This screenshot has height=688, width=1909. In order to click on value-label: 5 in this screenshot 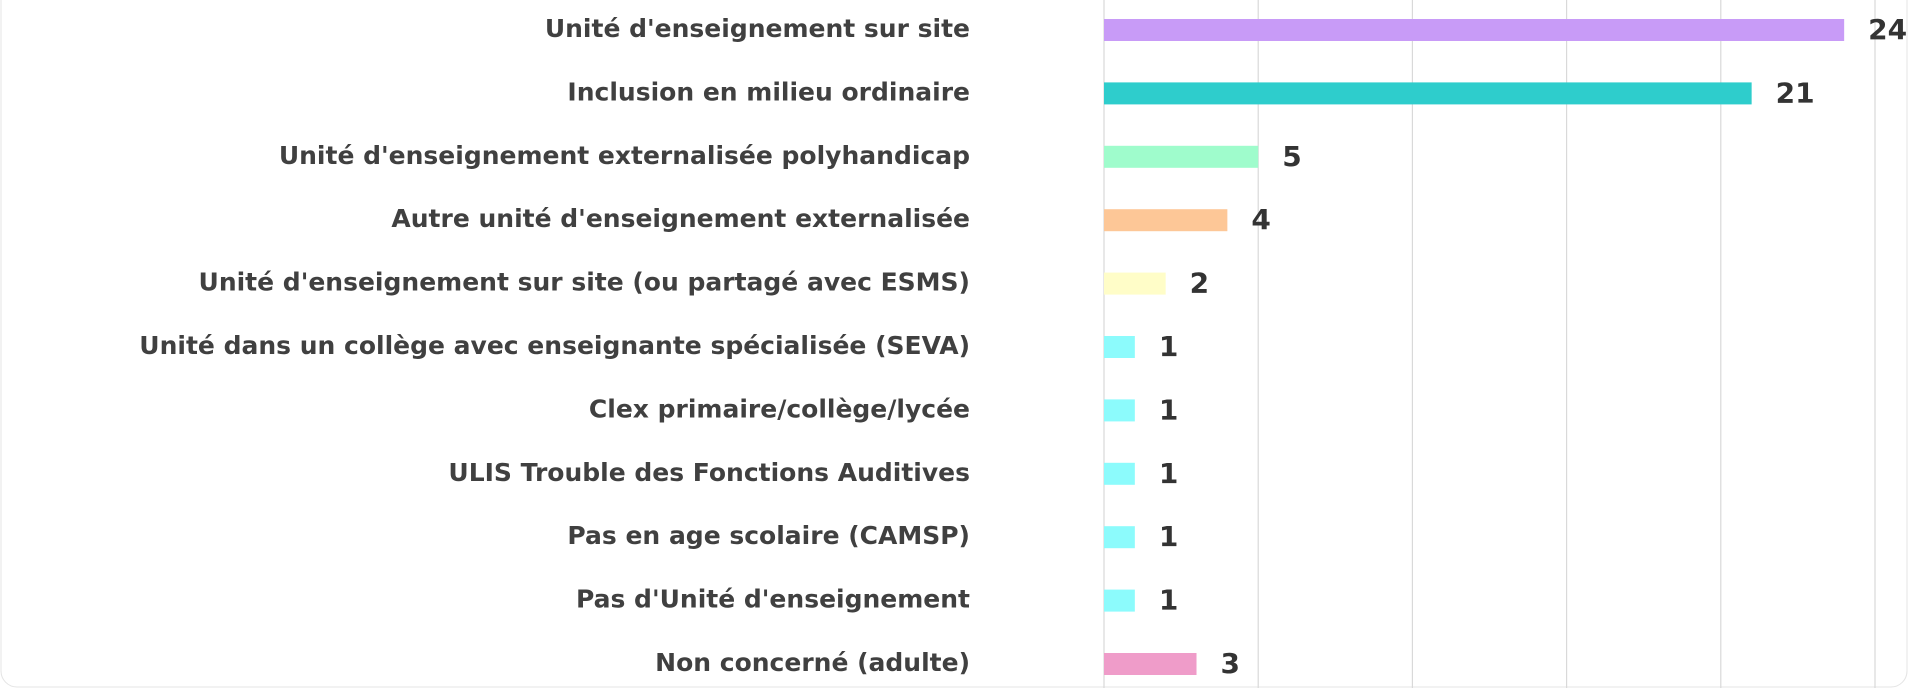, I will do `click(1291, 156)`.